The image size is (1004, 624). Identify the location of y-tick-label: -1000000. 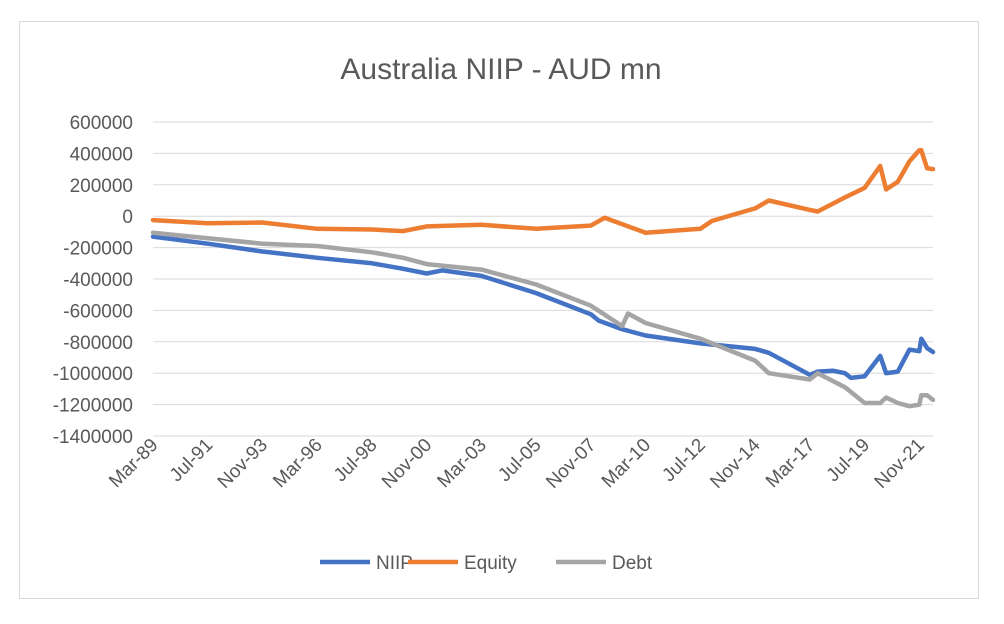
(93, 374).